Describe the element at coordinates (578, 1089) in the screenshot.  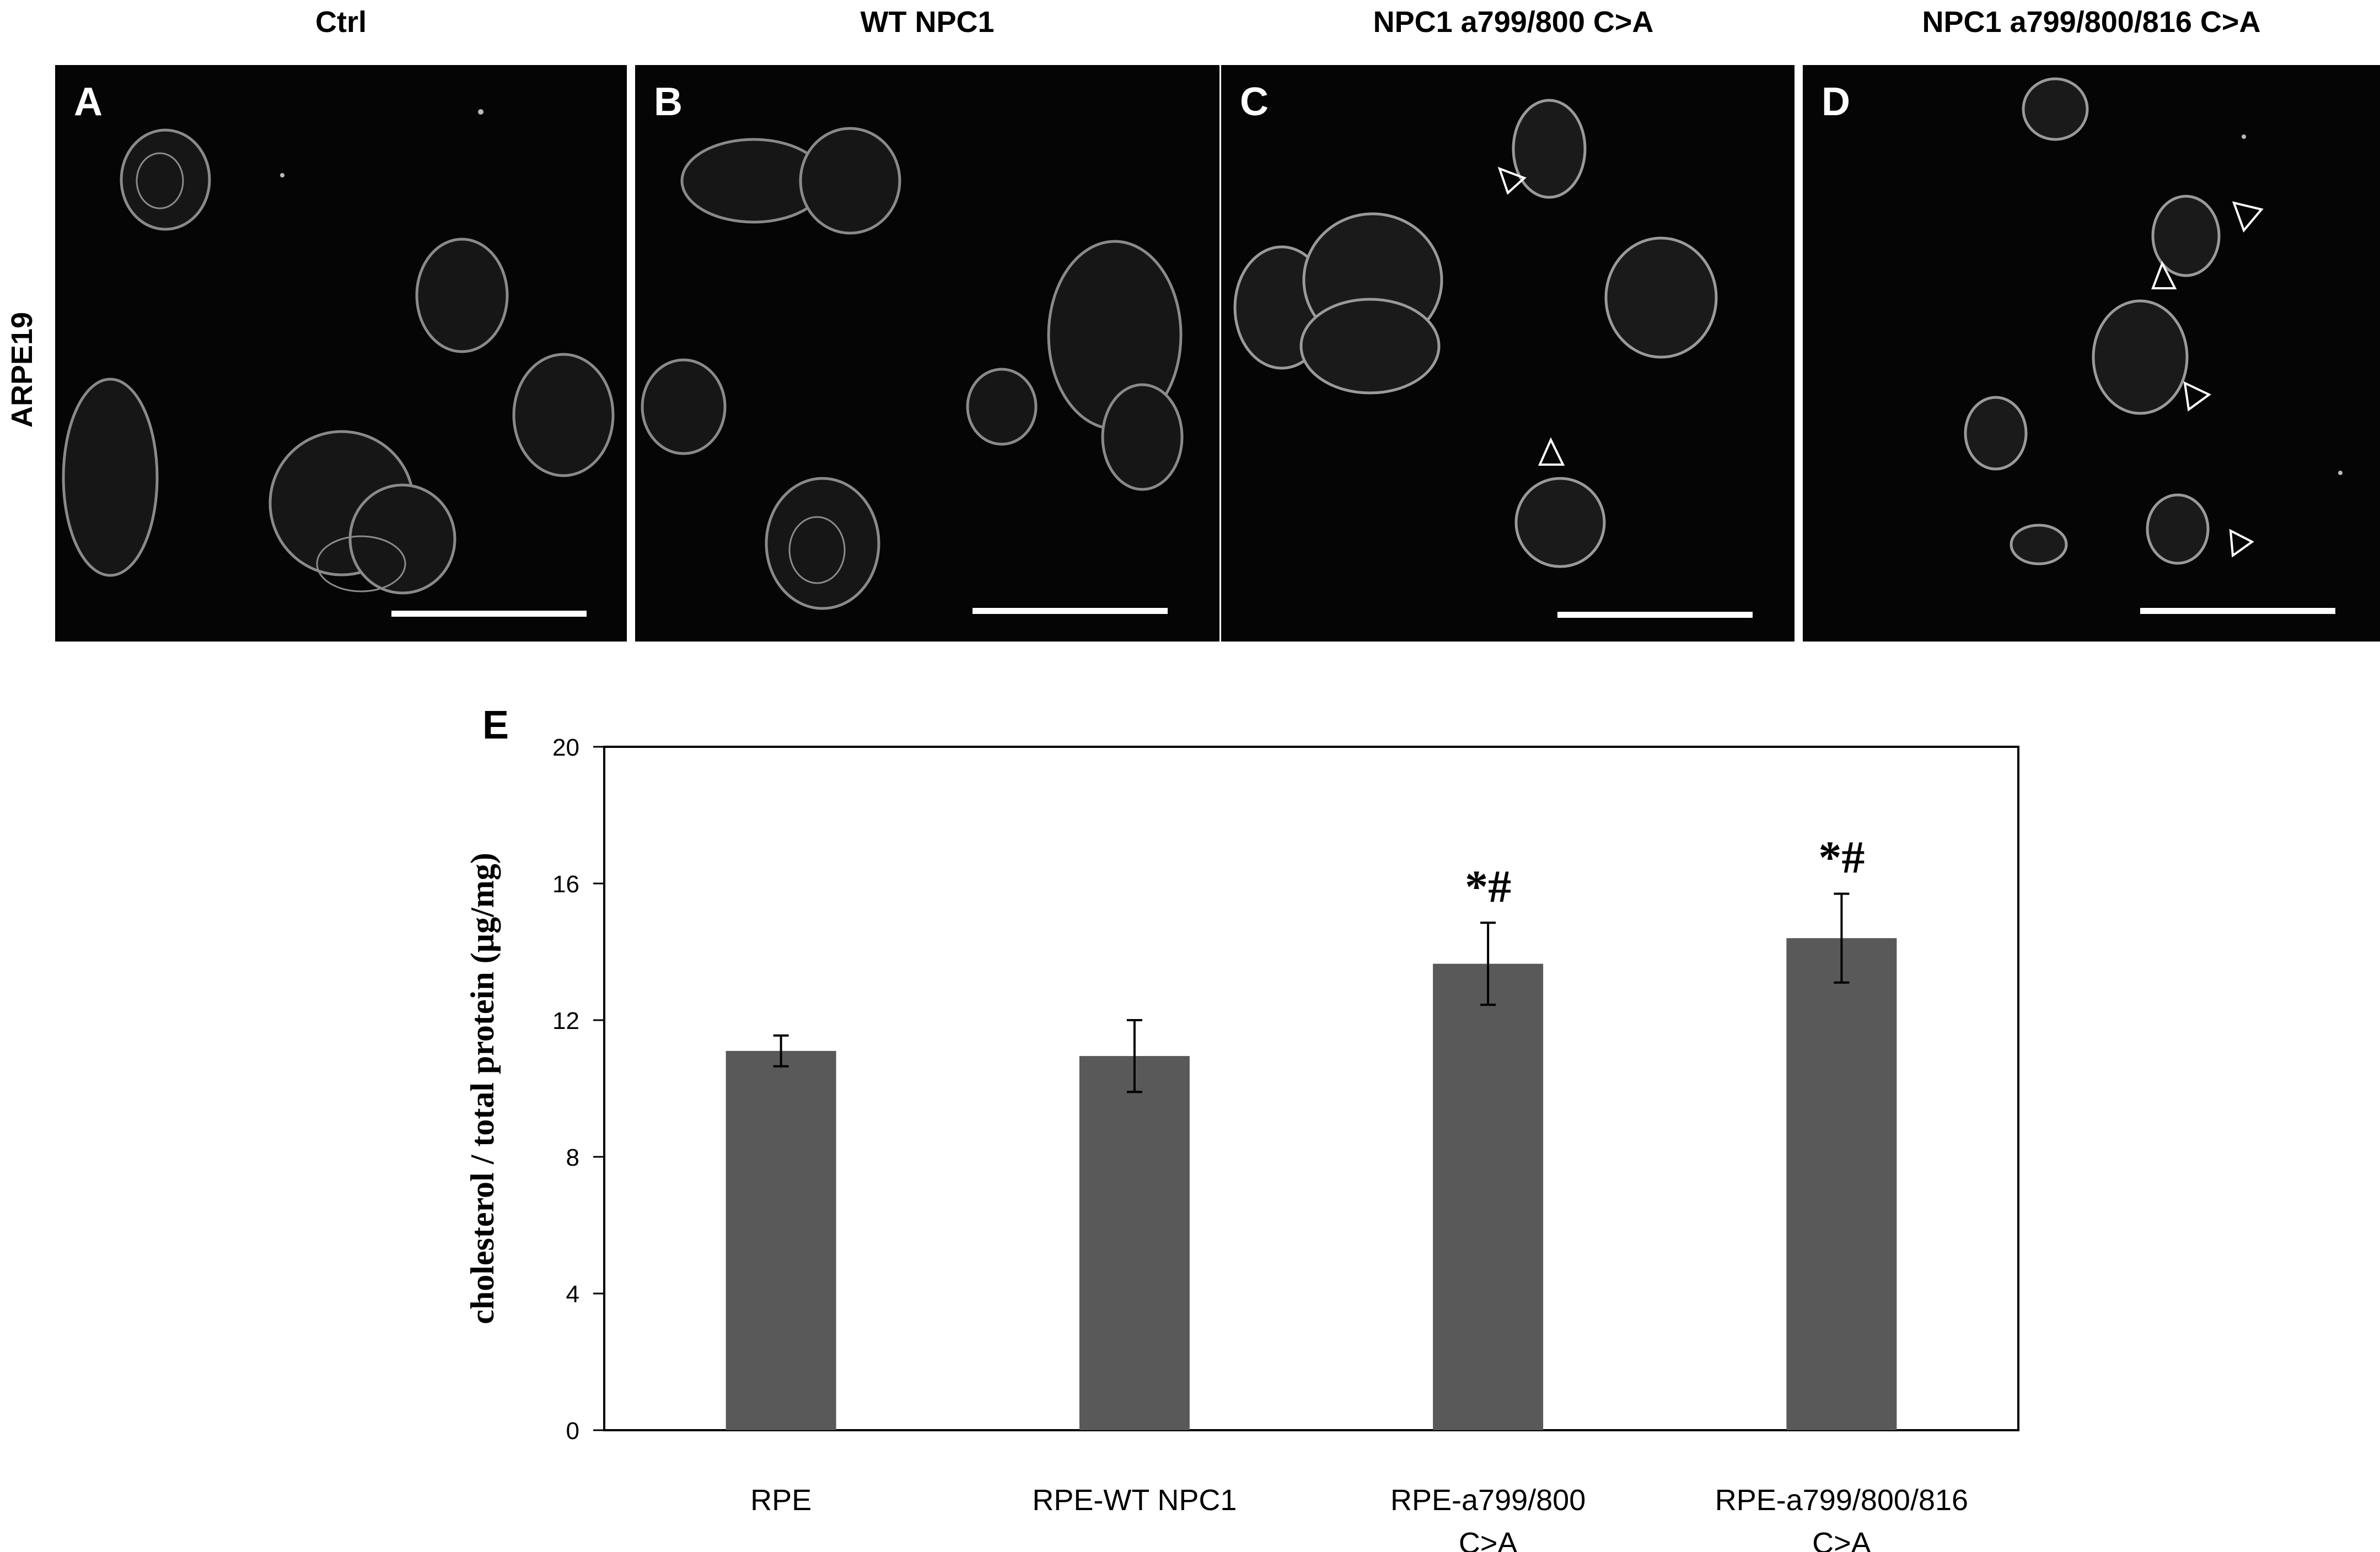
I see `y-axis: 0 4 8 12 16 20` at that location.